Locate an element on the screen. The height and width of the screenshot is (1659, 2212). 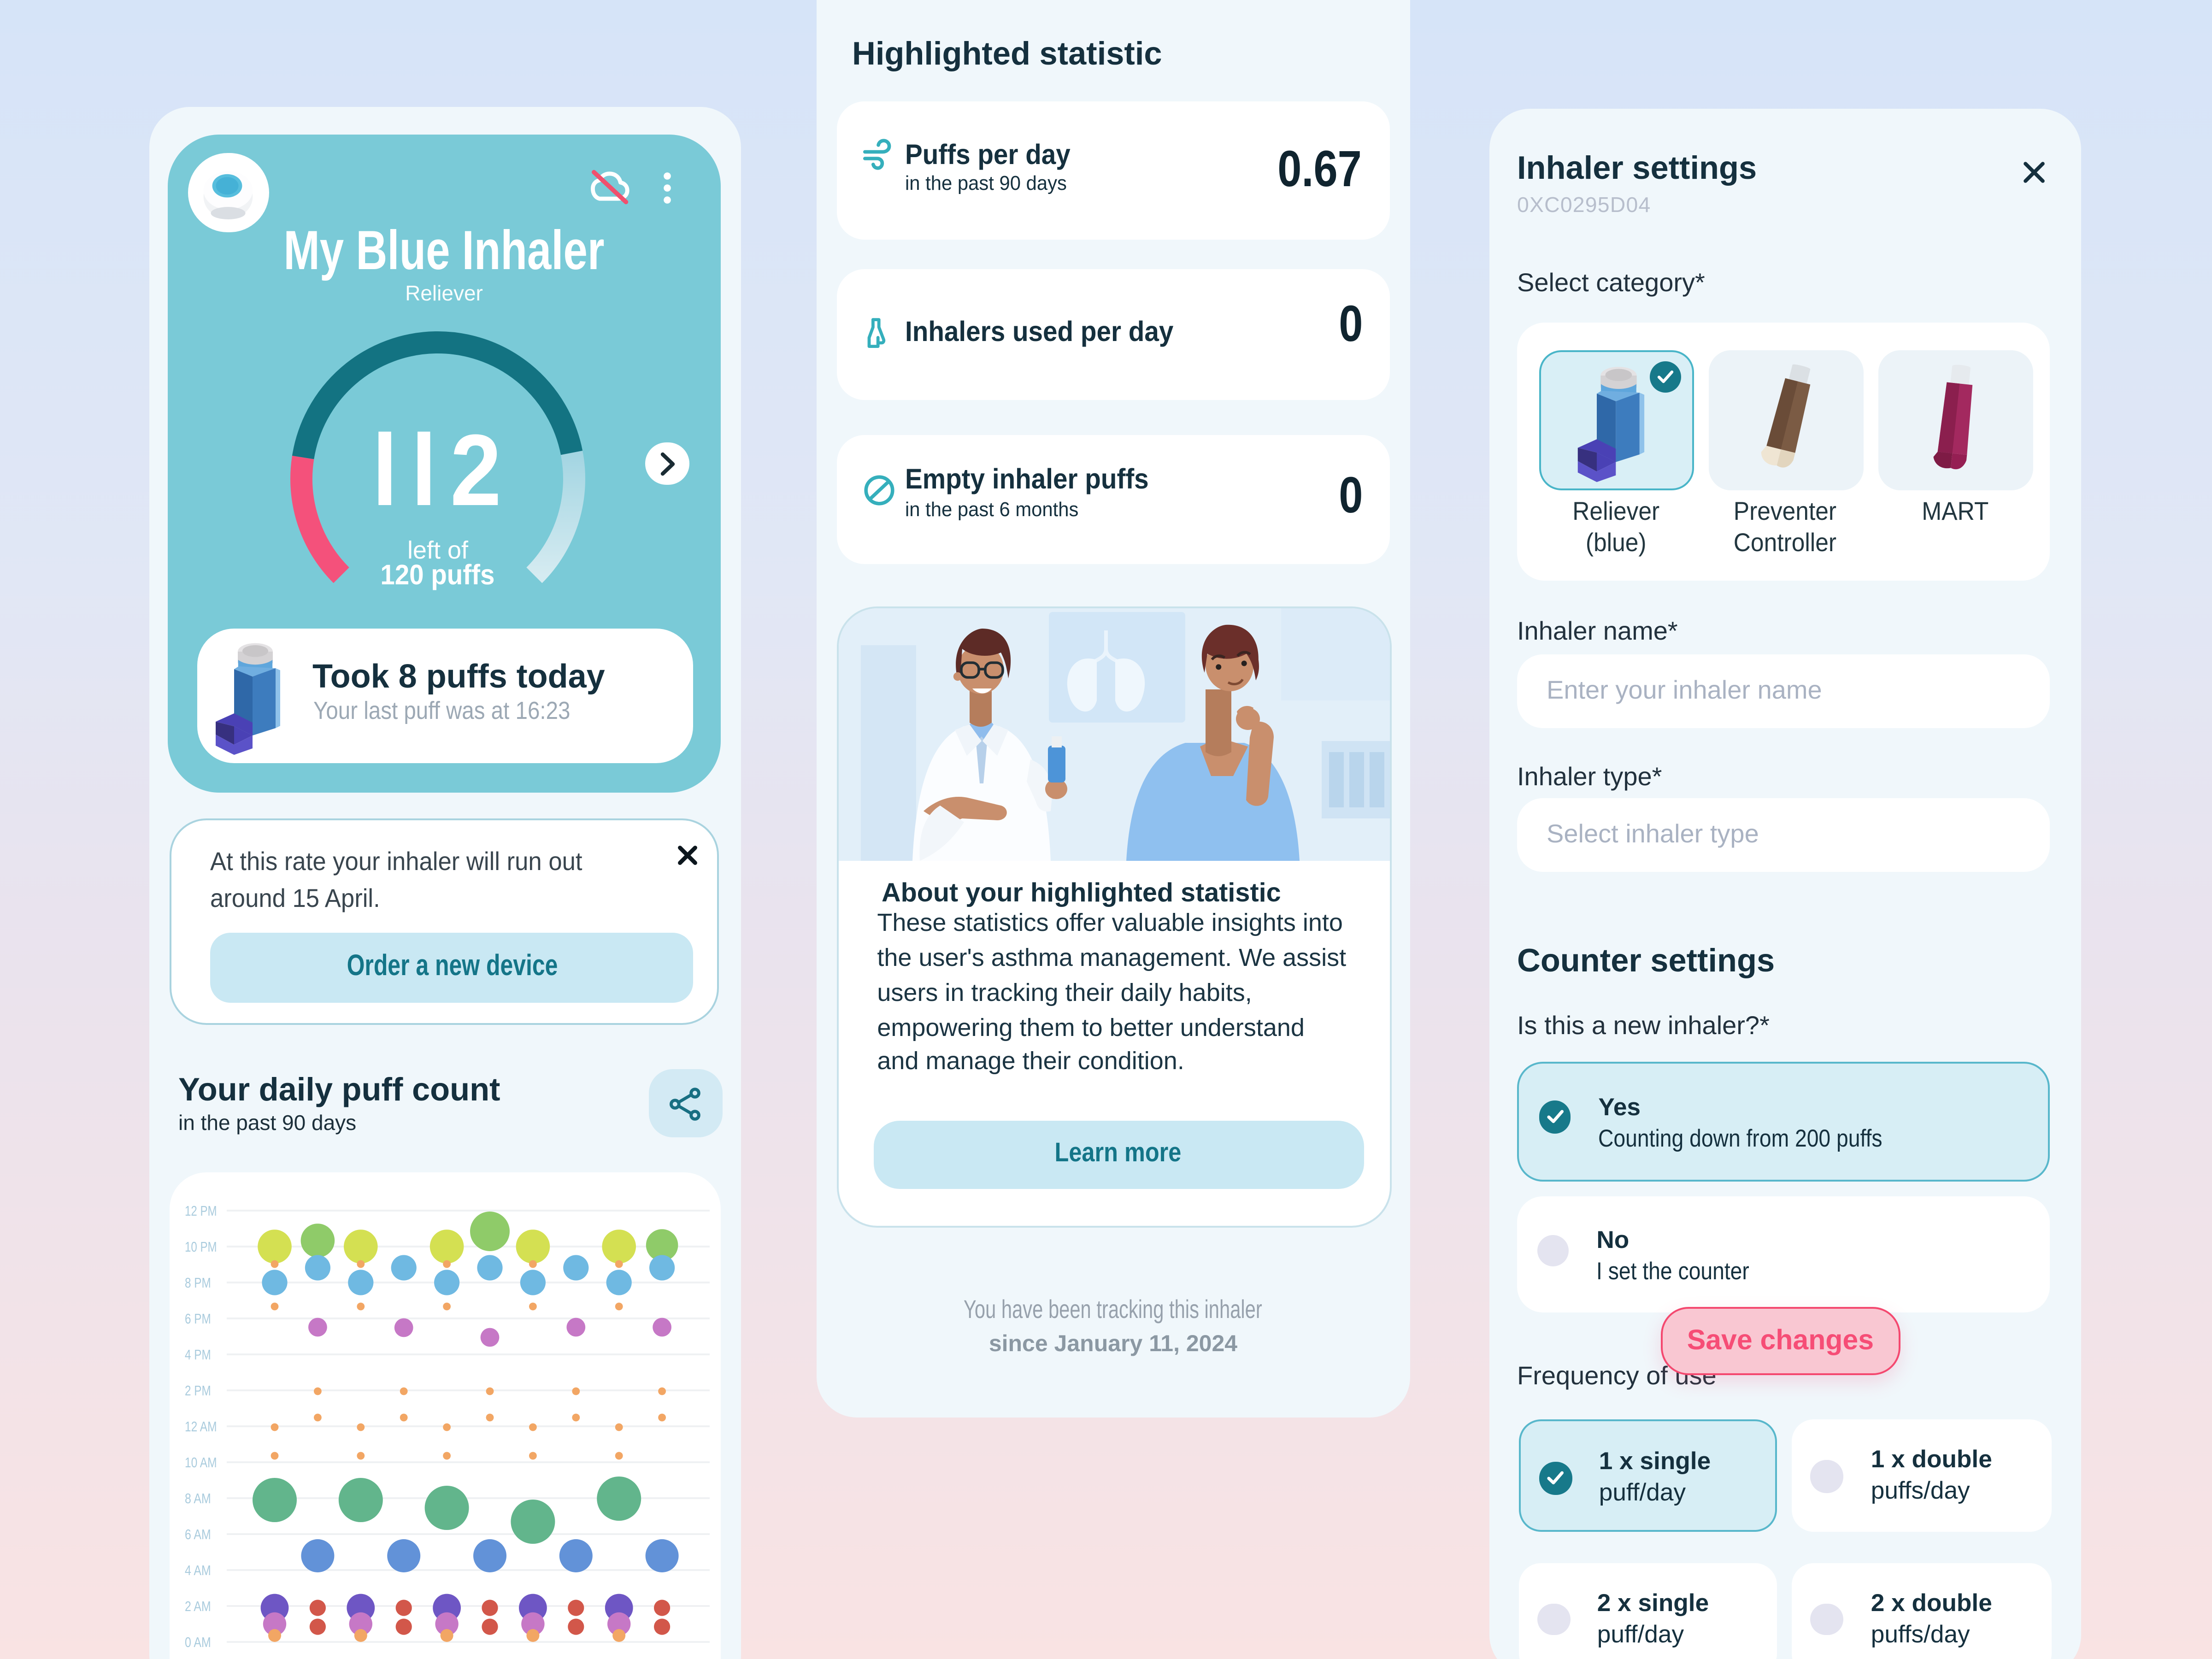
svg-text: 10 AM is located at coordinates (200, 1462).